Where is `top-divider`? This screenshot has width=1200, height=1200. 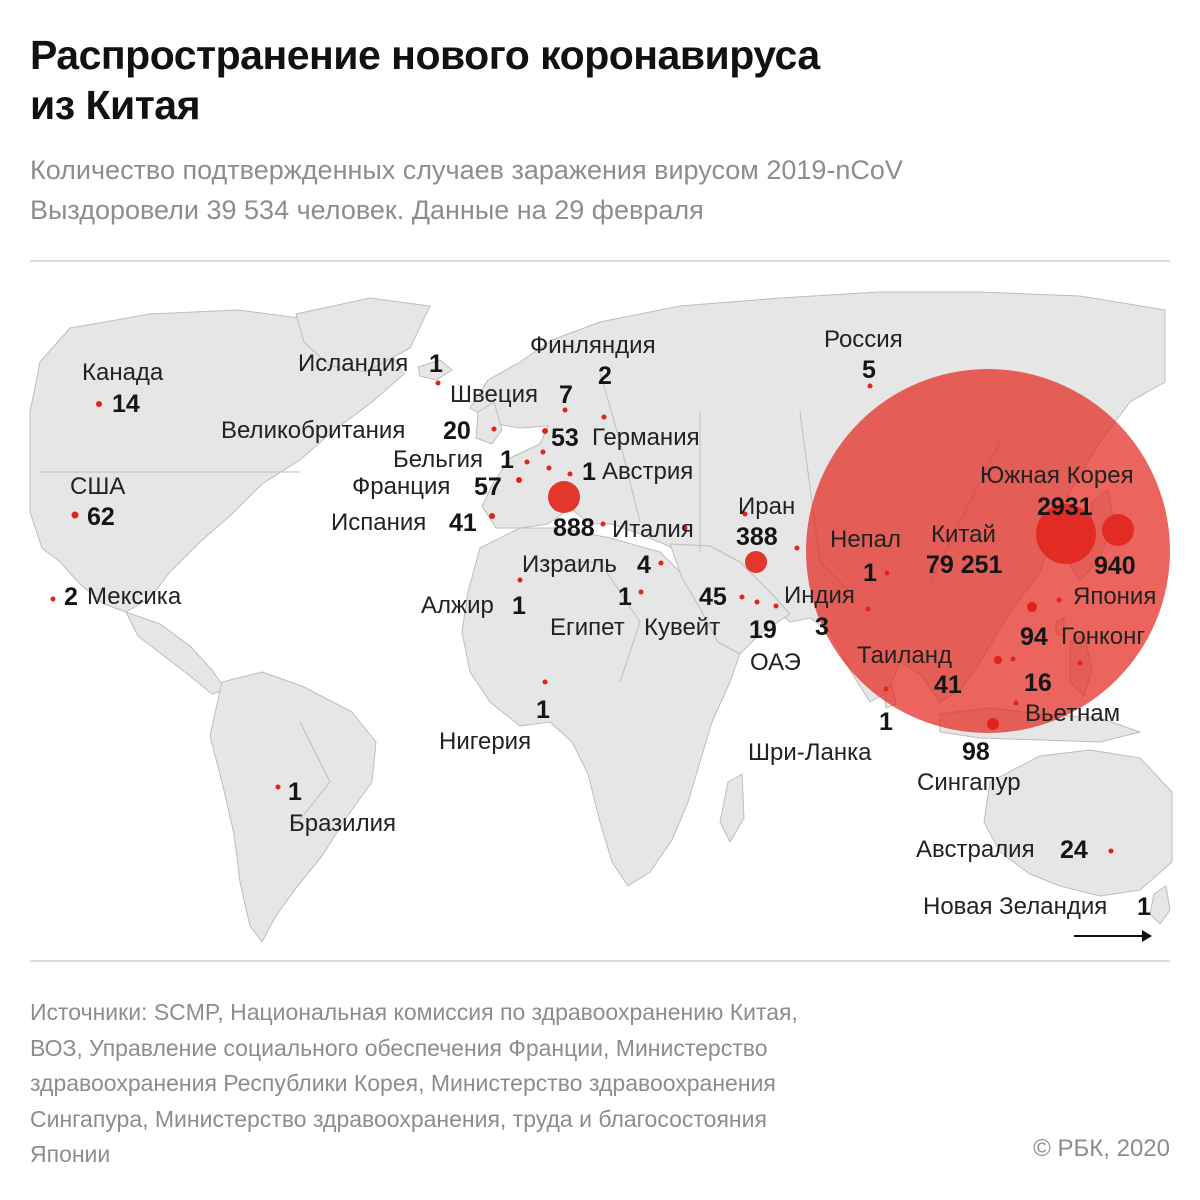
top-divider is located at coordinates (600, 261).